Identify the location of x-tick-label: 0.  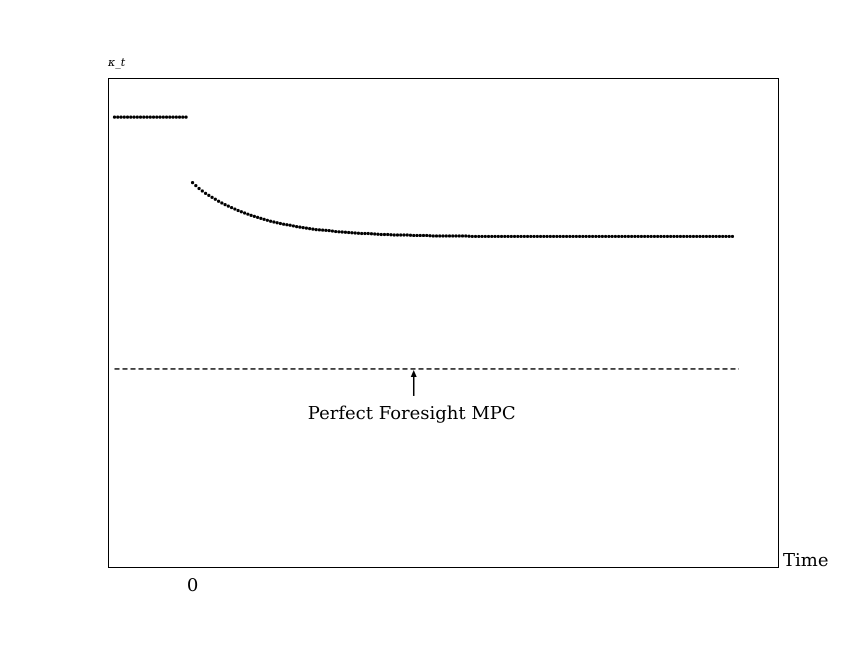
(192, 585).